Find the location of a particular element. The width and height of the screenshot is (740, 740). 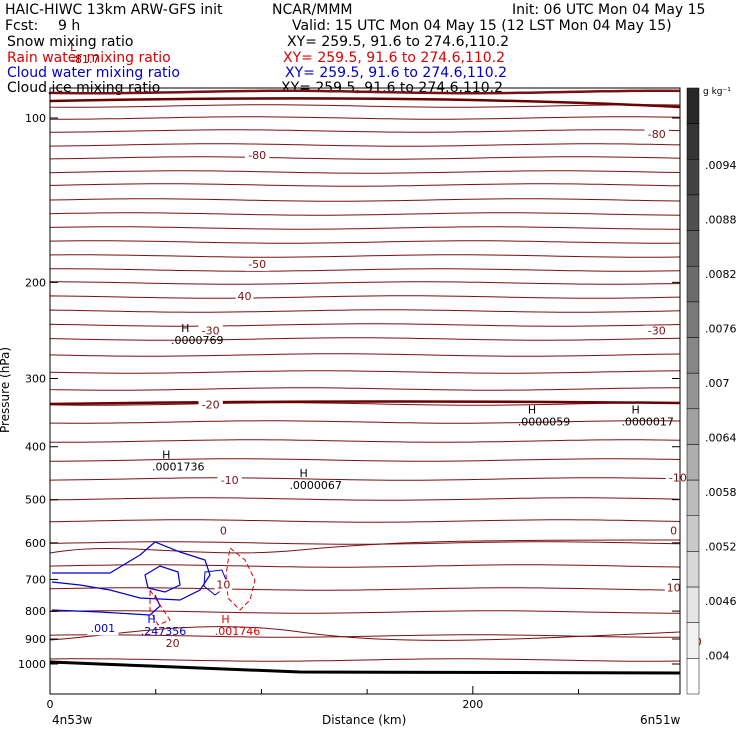

field-cloudwater-name: Cloud water mixing ratio is located at coordinates (93, 73).